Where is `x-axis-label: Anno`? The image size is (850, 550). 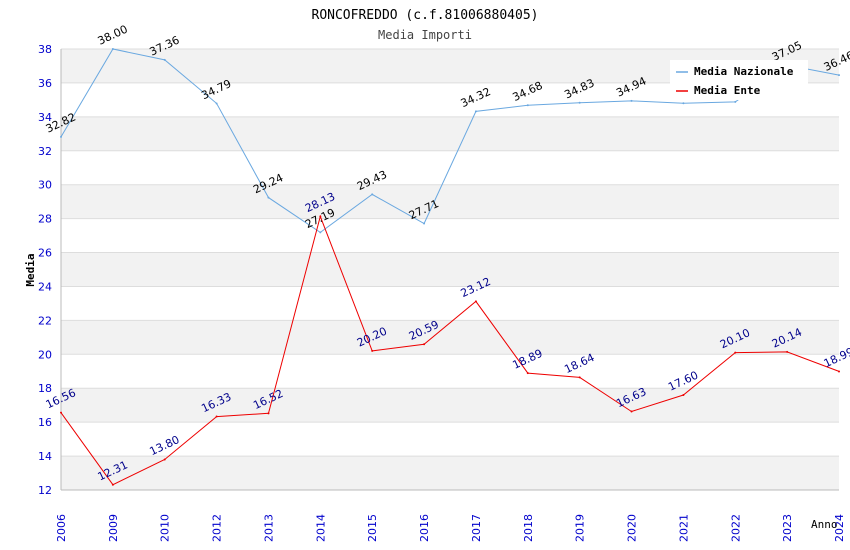 x-axis-label: Anno is located at coordinates (824, 524).